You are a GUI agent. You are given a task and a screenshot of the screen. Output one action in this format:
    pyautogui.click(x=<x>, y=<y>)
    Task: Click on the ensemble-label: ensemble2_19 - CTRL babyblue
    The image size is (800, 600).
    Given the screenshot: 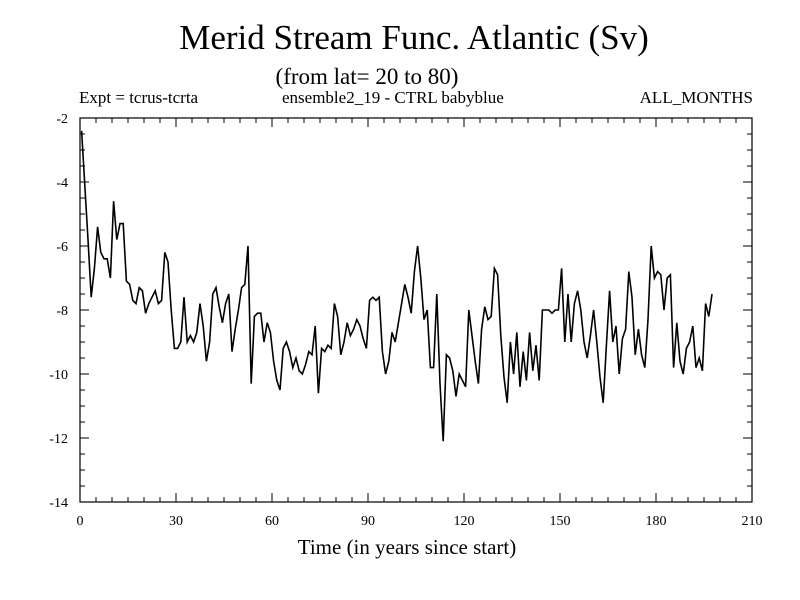 What is the action you would take?
    pyautogui.click(x=393, y=97)
    